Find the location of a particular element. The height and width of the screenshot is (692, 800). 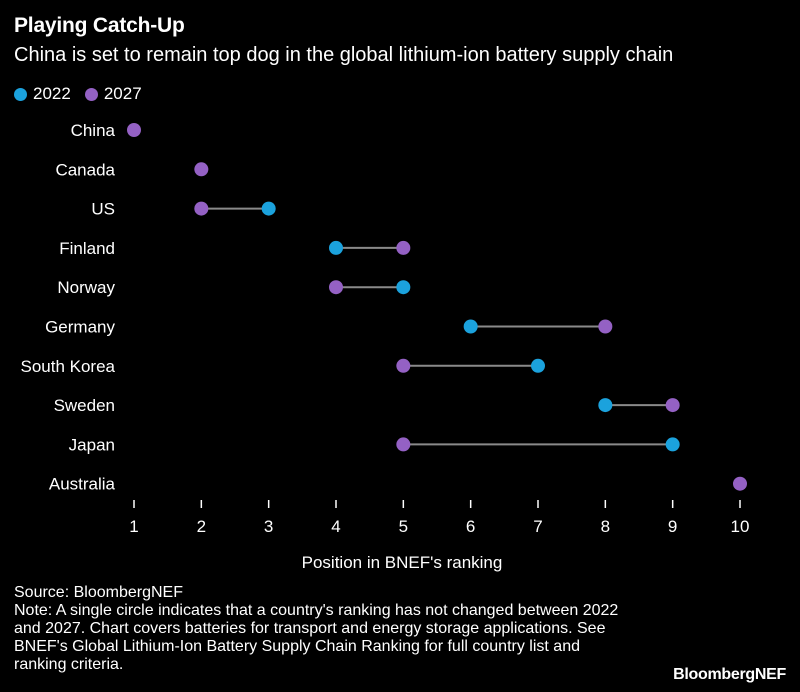

y-label-germany: Germany is located at coordinates (80, 327).